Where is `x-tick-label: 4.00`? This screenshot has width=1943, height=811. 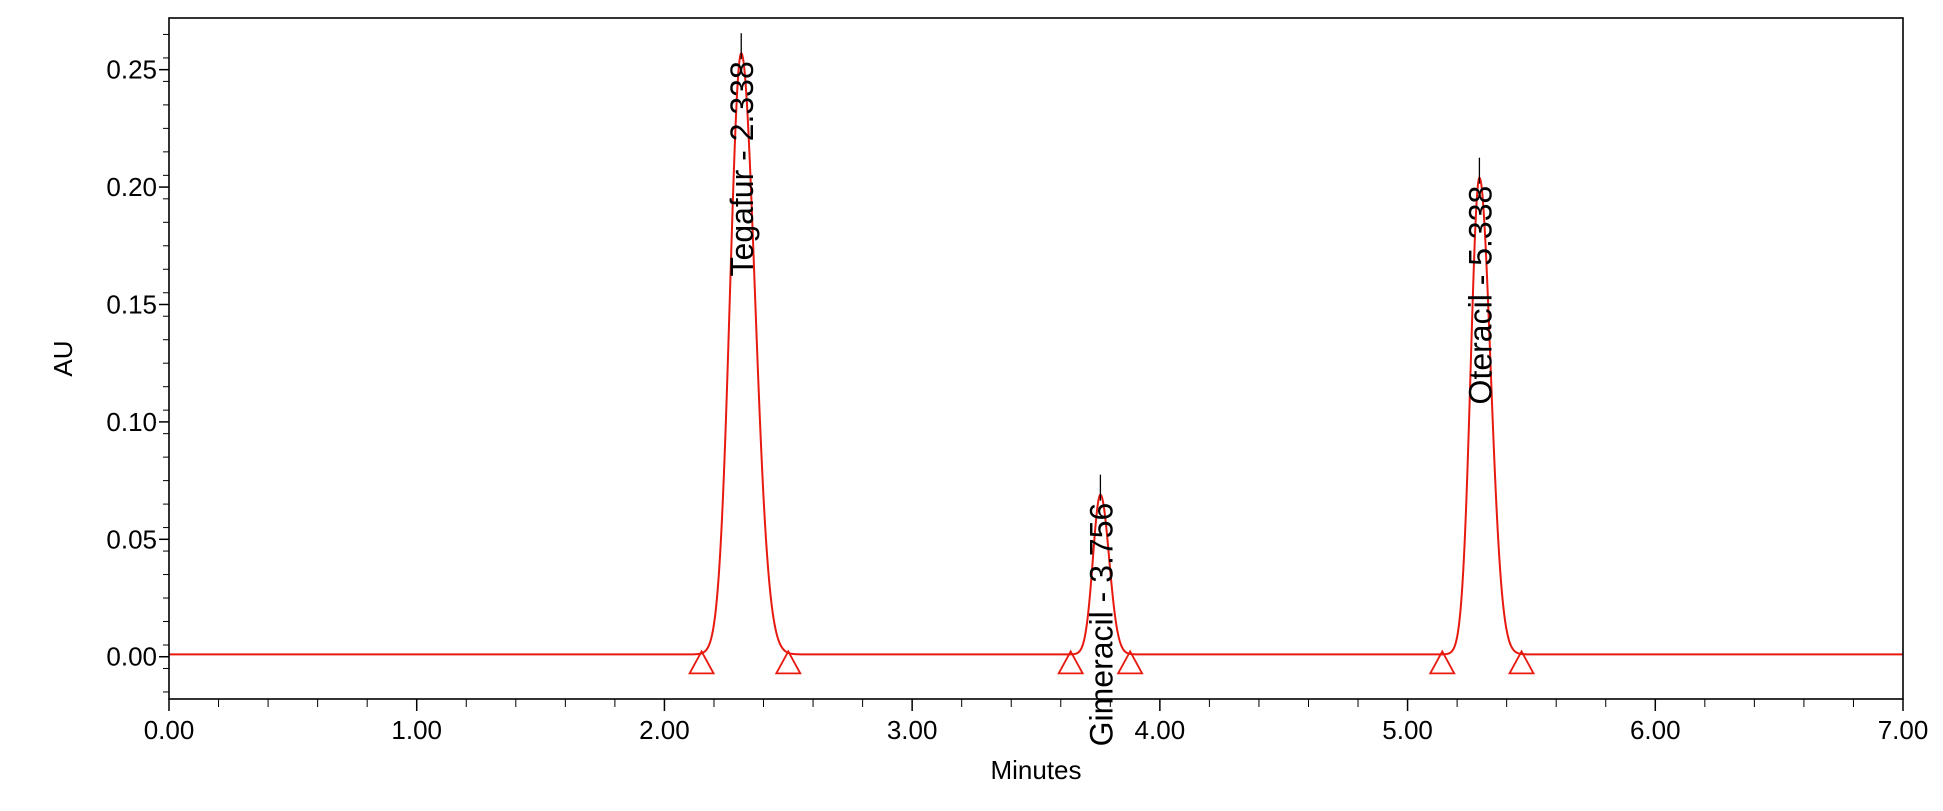 x-tick-label: 4.00 is located at coordinates (1160, 730).